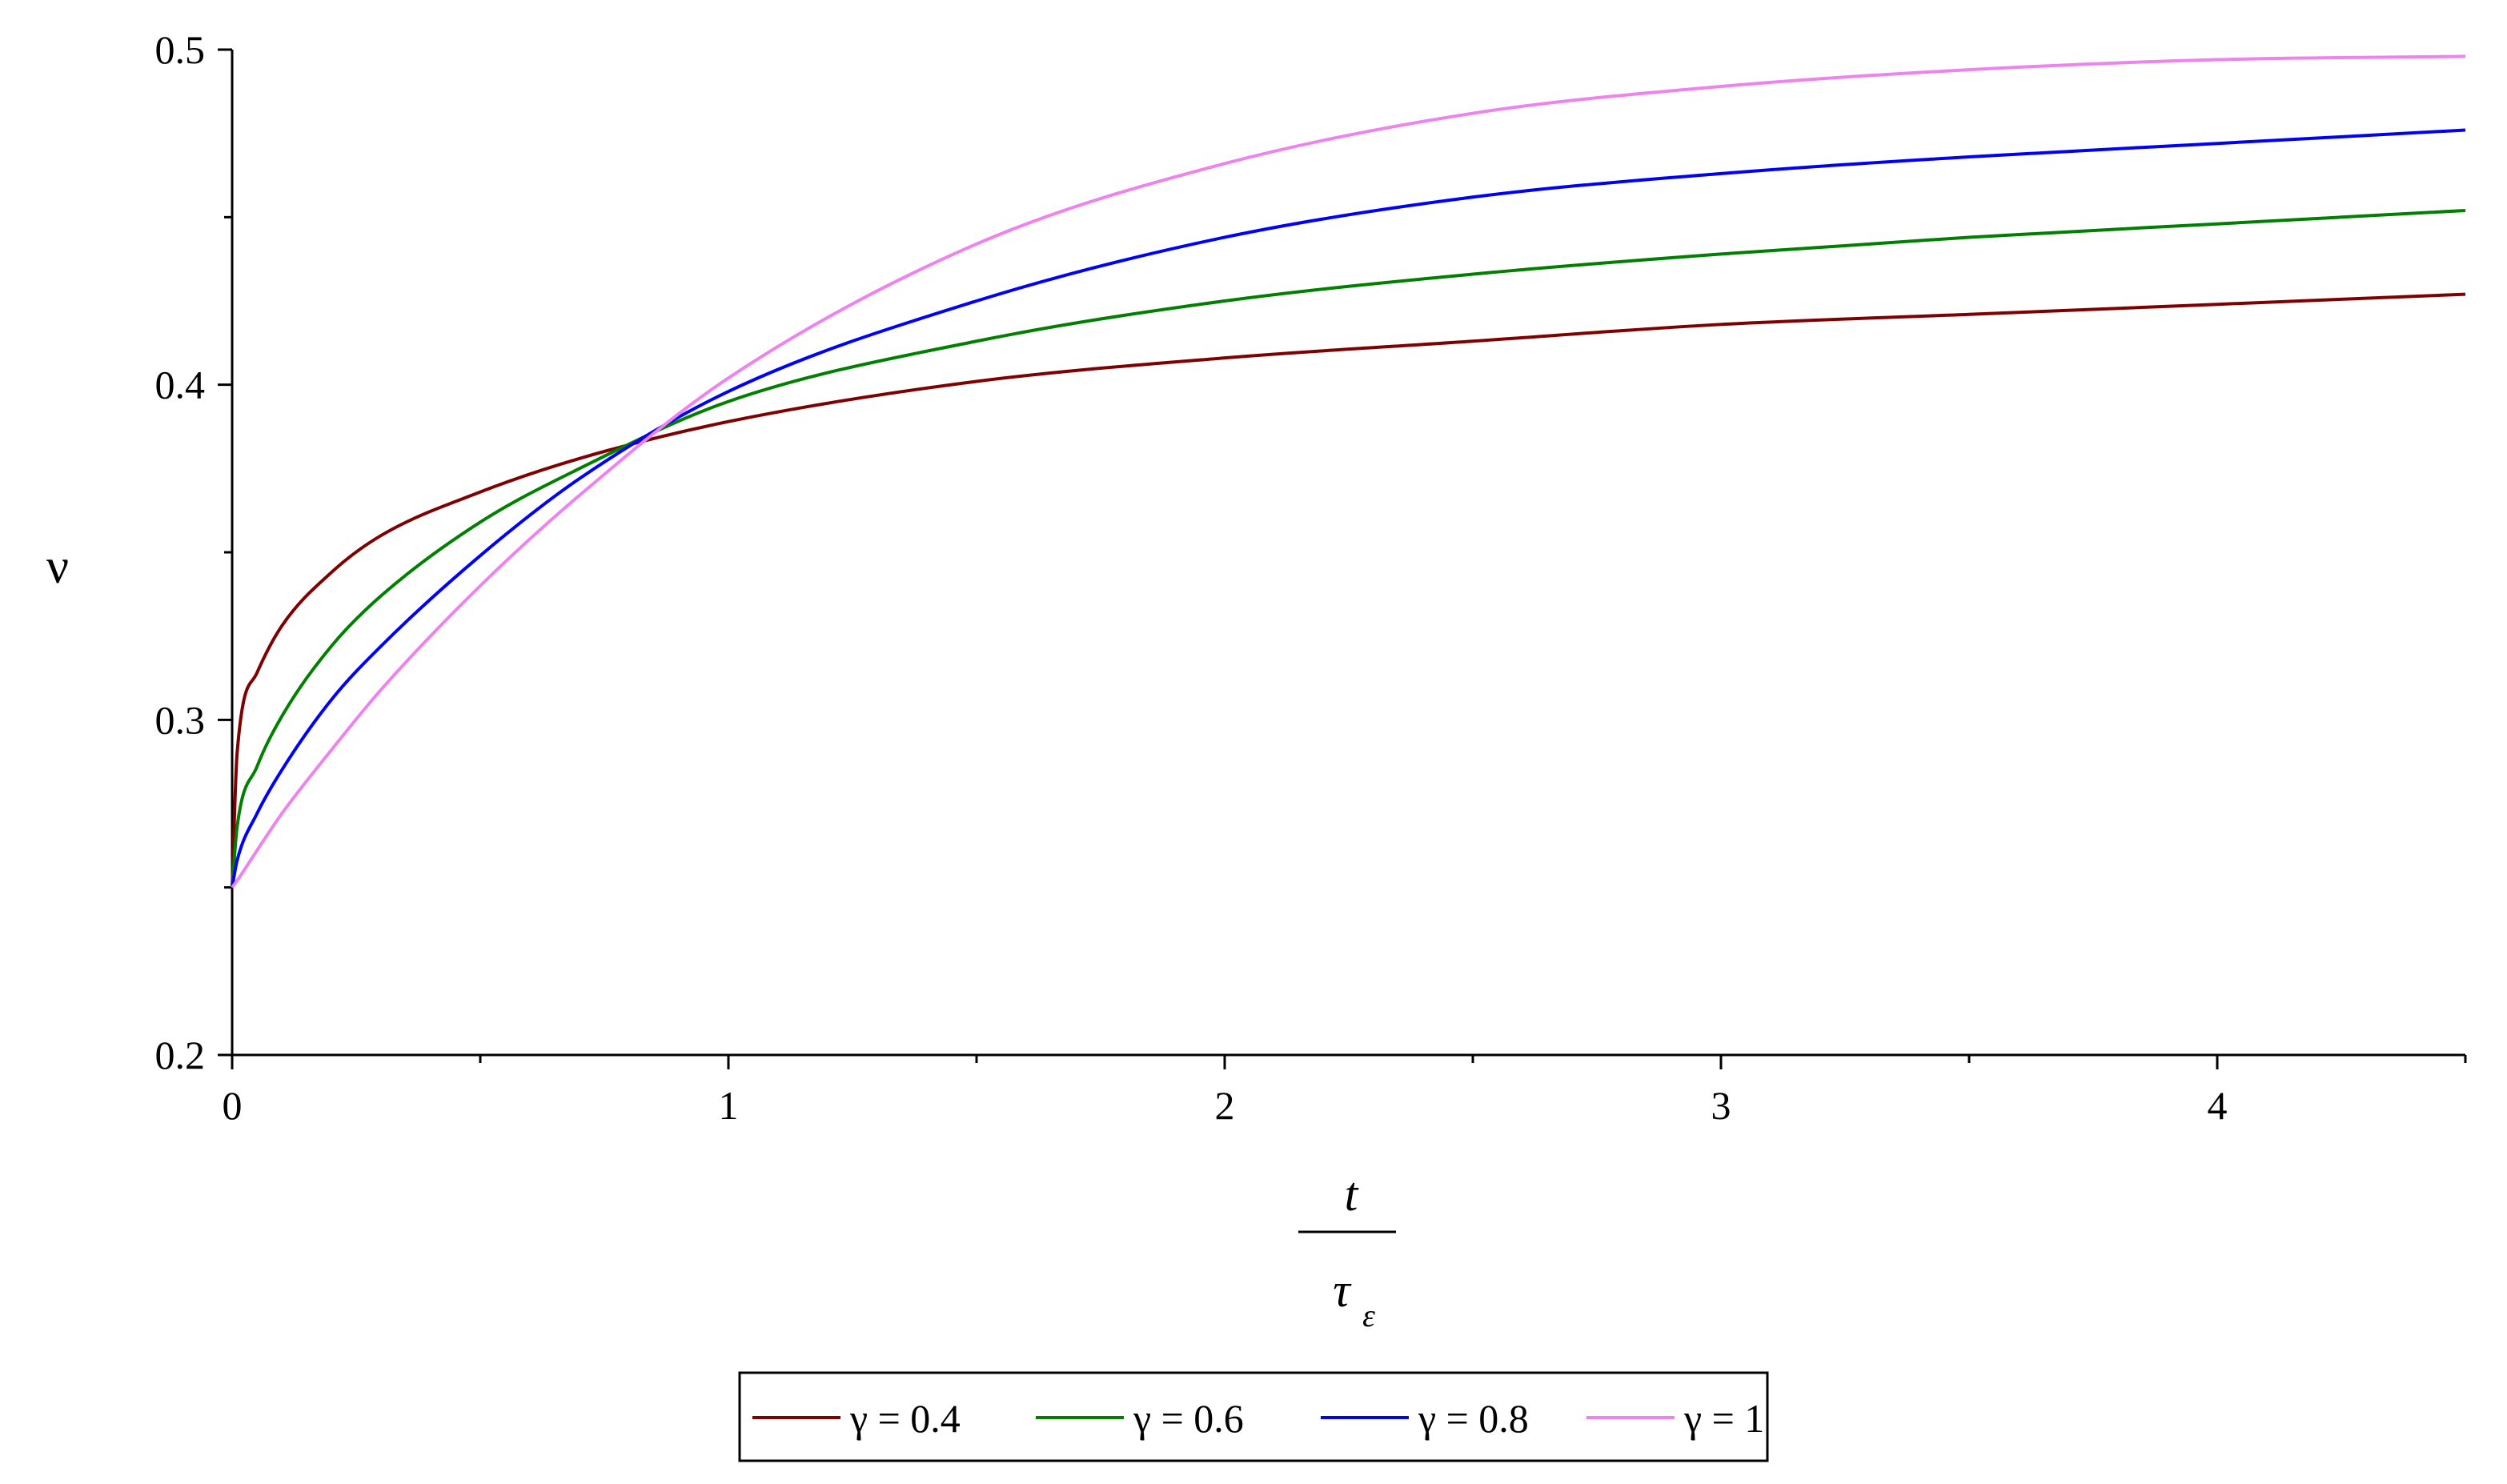 The height and width of the screenshot is (1484, 2507). What do you see at coordinates (193, 552) in the screenshot?
I see `y-ticks: 0.2 0.3 0.4 0.5` at bounding box center [193, 552].